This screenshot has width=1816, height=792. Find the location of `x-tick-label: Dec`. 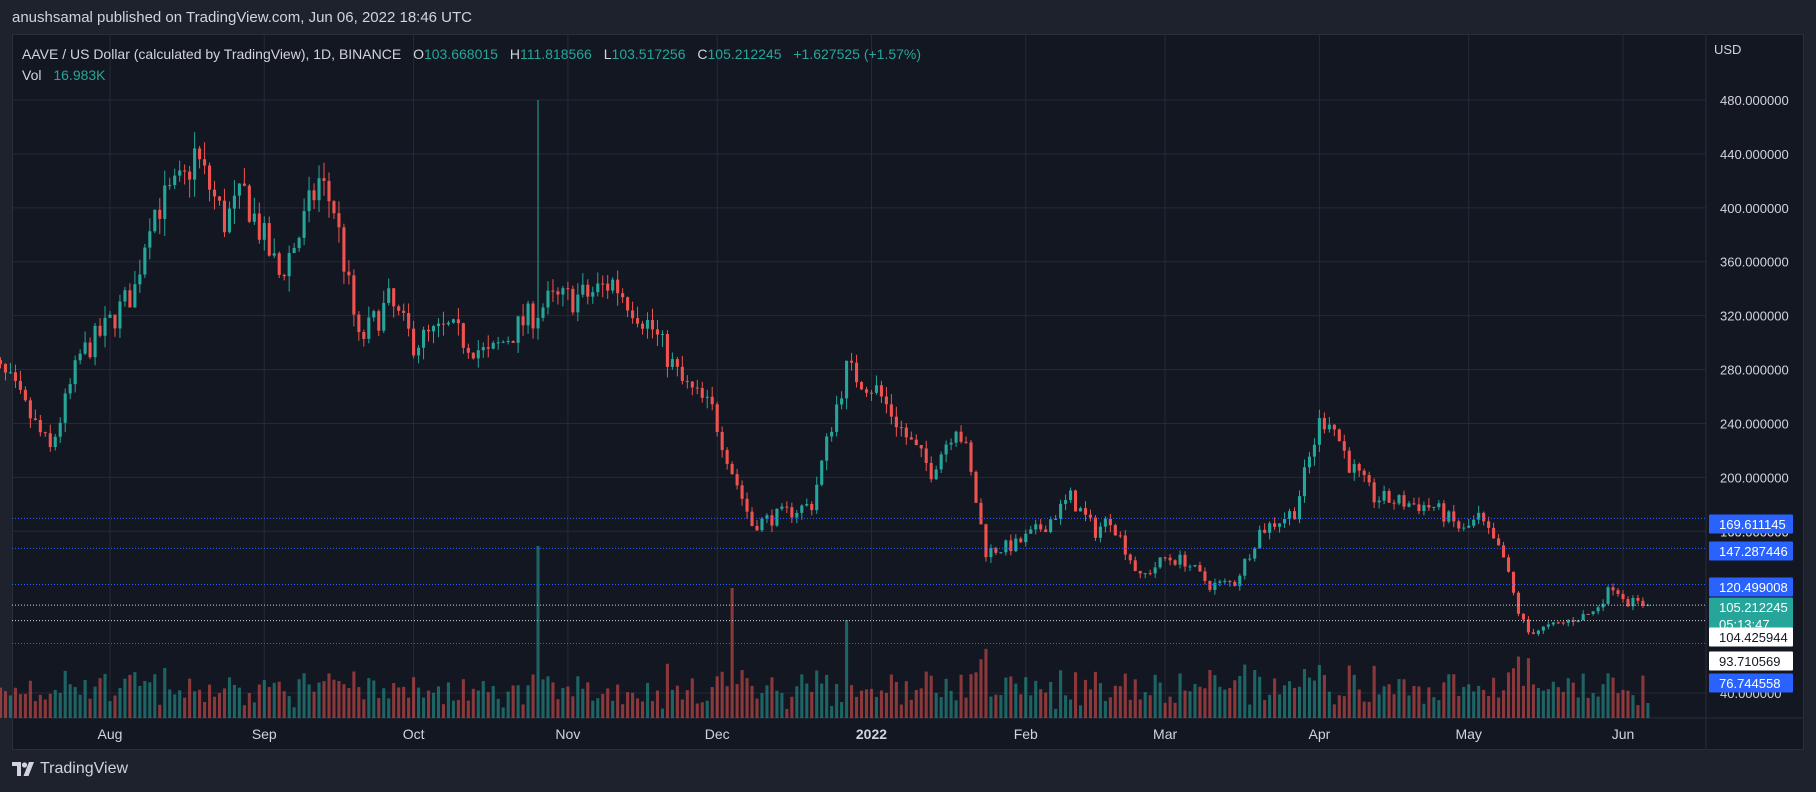

x-tick-label: Dec is located at coordinates (717, 734).